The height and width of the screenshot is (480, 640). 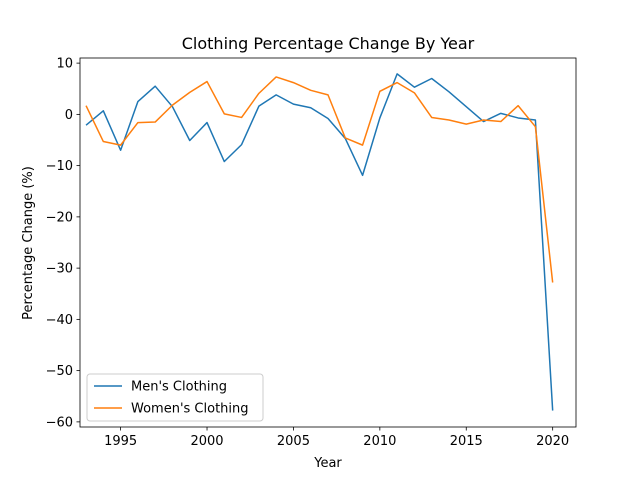 I want to click on x-tick-label: 1995, so click(x=120, y=441).